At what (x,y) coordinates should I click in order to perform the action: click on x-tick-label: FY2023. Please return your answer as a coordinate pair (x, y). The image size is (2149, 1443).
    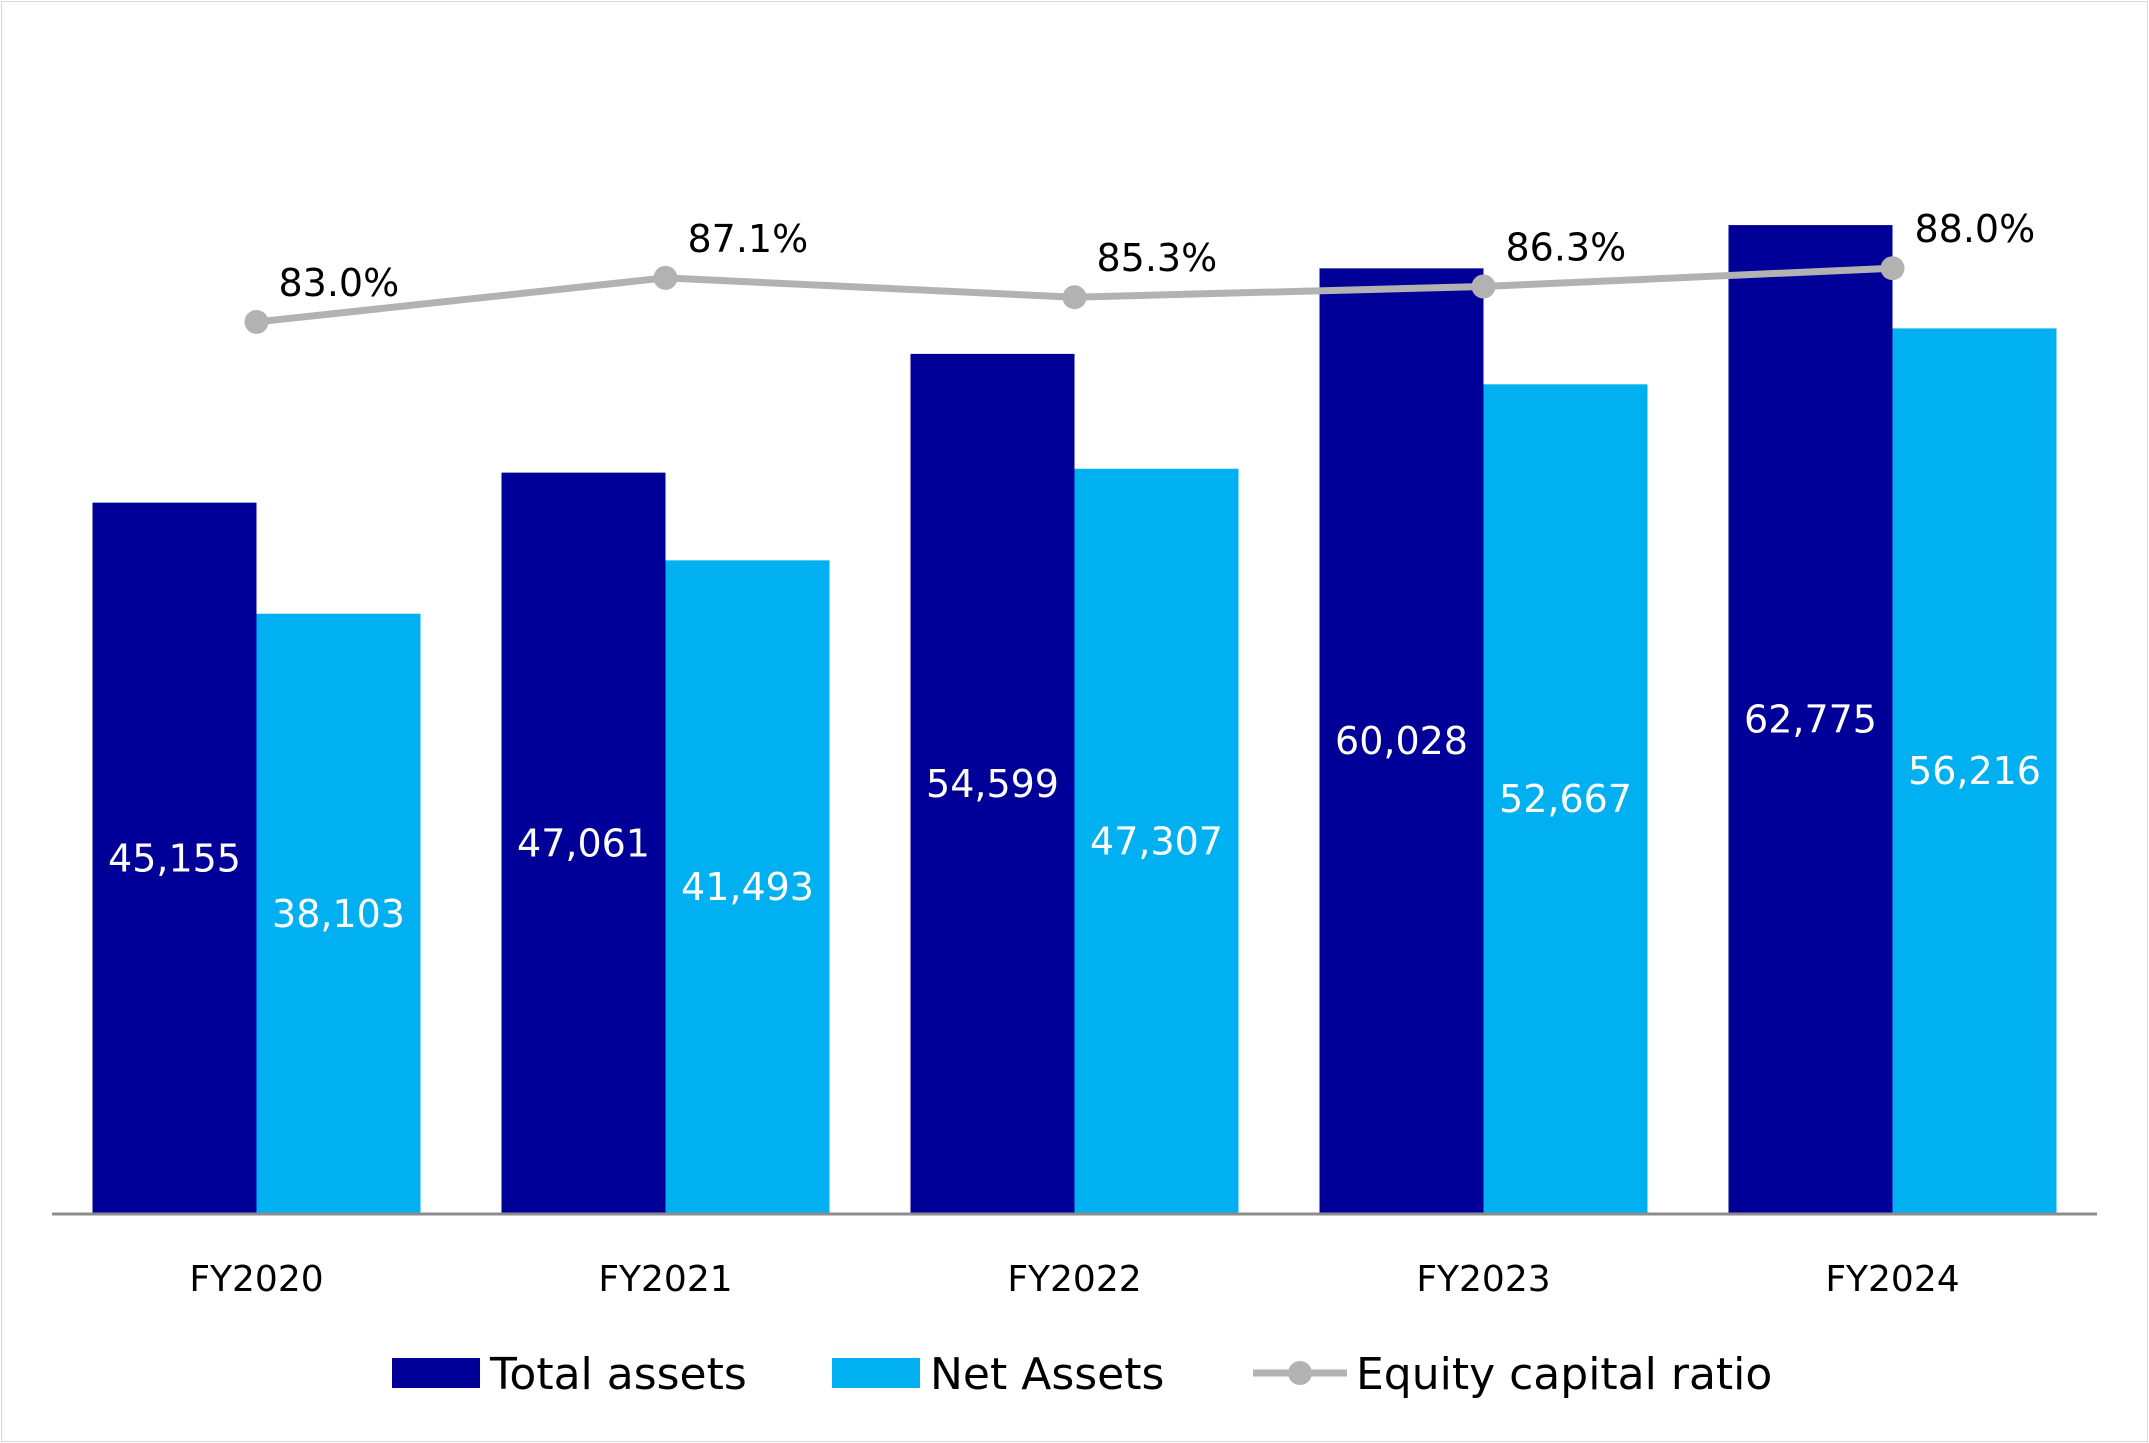
    Looking at the image, I should click on (1483, 1279).